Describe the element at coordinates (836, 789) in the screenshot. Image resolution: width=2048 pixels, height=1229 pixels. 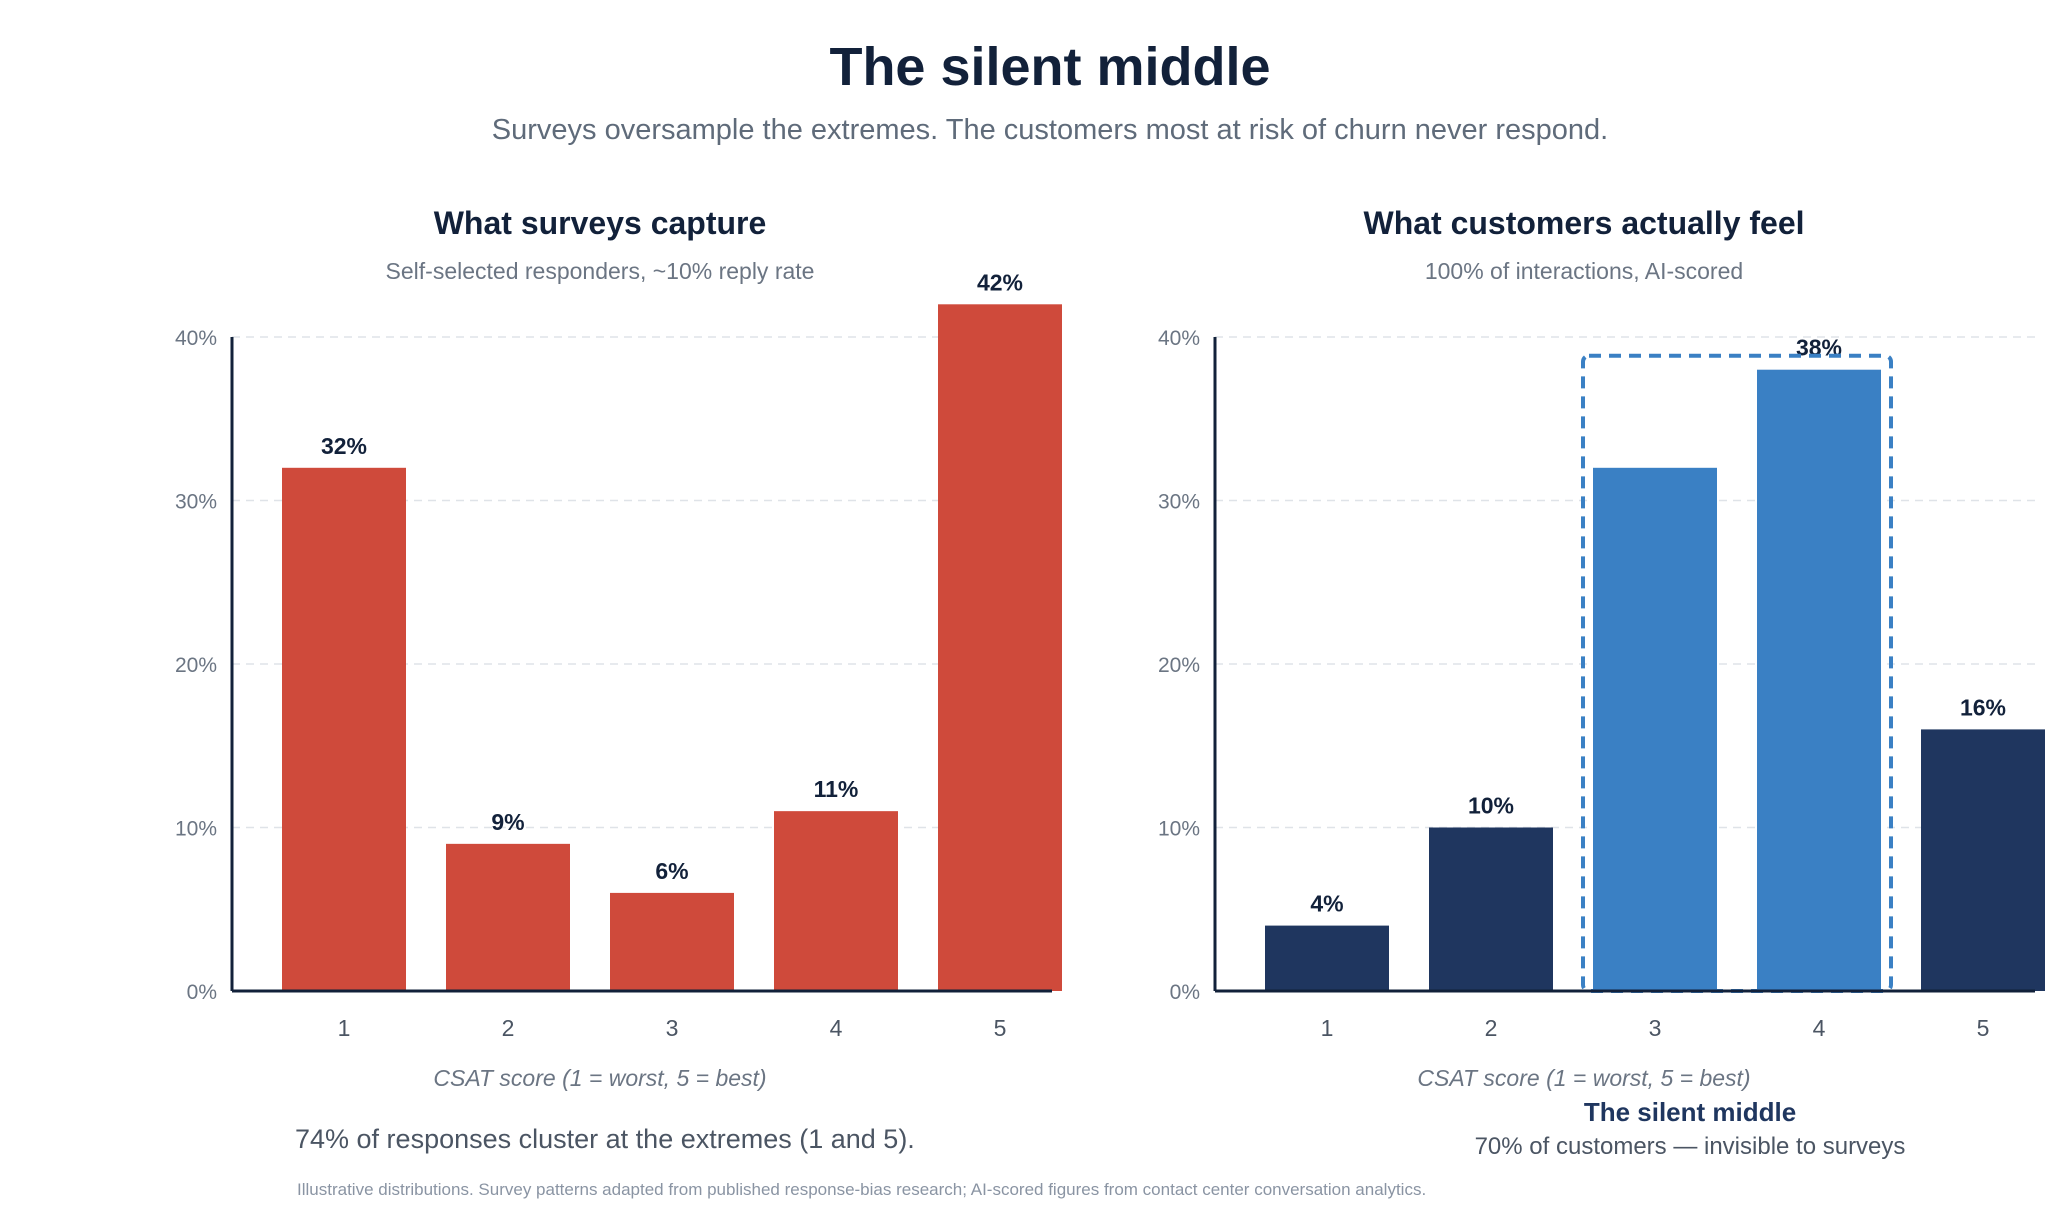
I see `bar-value-label: 11%` at that location.